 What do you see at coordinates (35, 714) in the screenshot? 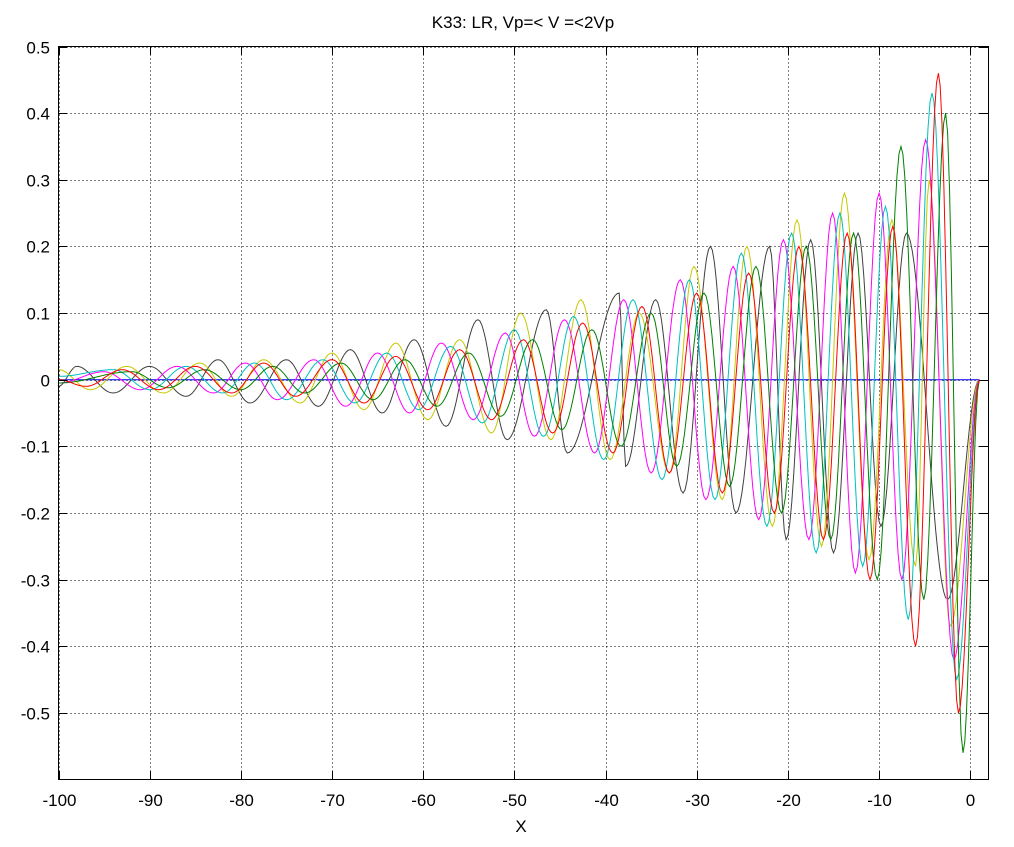
I see `y-tick-label: -0.5` at bounding box center [35, 714].